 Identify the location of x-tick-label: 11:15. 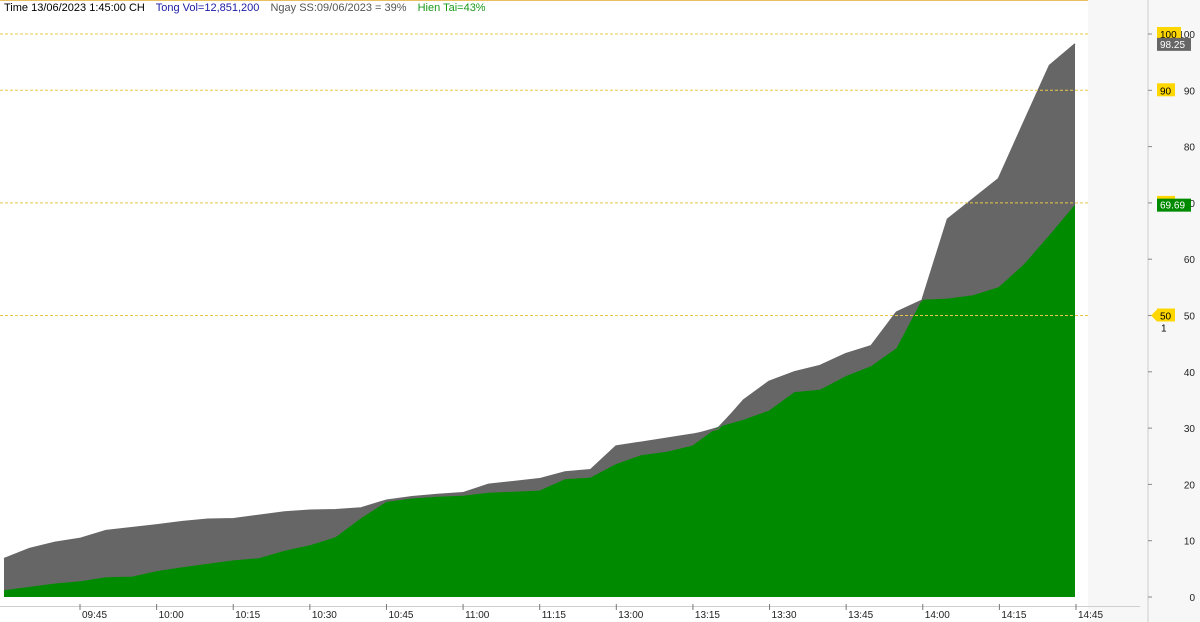
(554, 615).